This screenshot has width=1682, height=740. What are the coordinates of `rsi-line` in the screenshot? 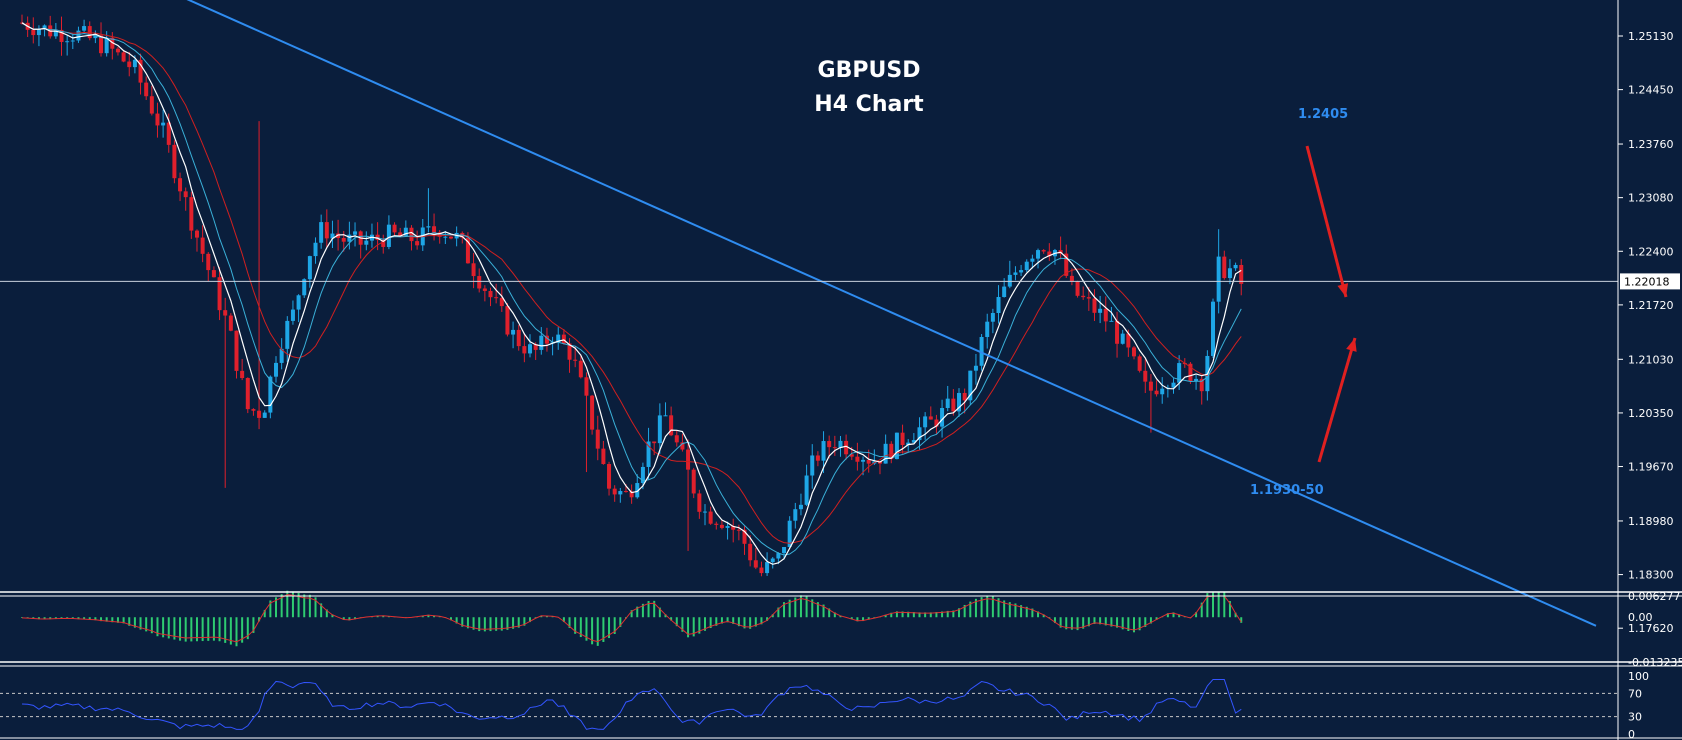 It's located at (631, 704).